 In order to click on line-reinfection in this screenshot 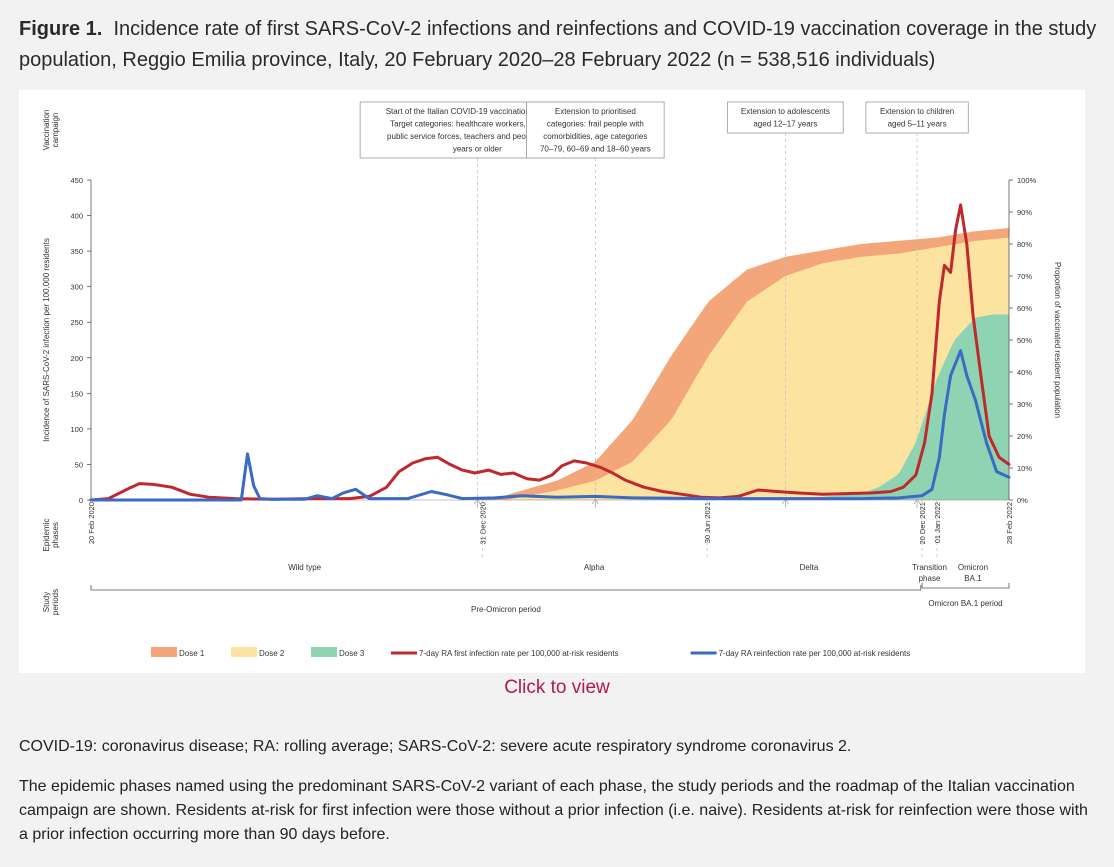, I will do `click(550, 425)`.